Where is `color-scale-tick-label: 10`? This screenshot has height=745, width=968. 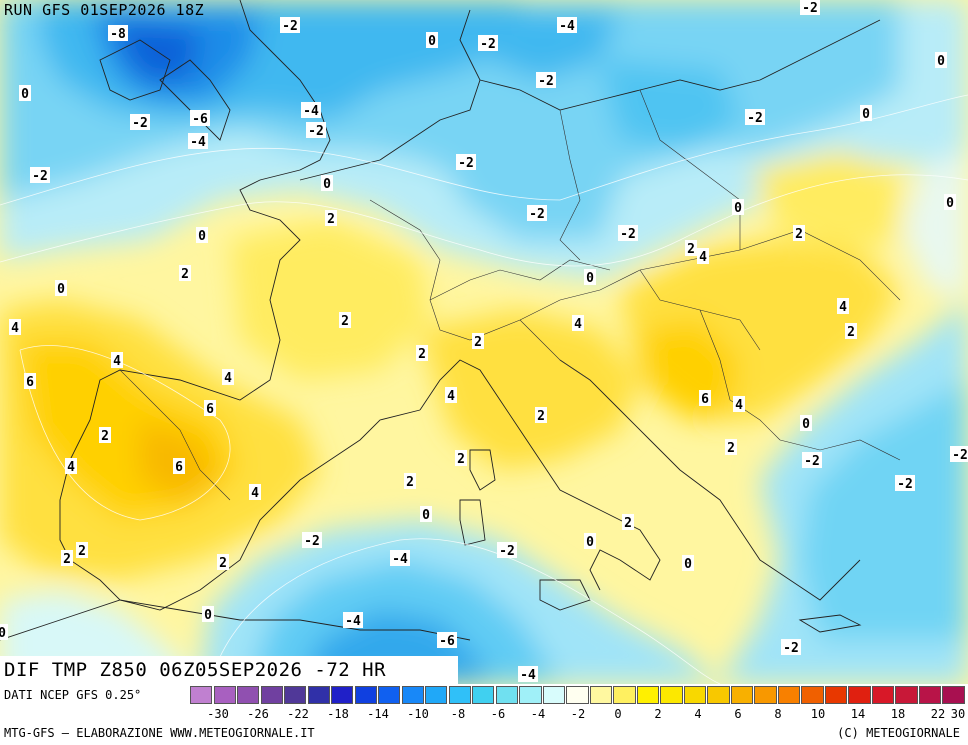 color-scale-tick-label: 10 is located at coordinates (818, 714).